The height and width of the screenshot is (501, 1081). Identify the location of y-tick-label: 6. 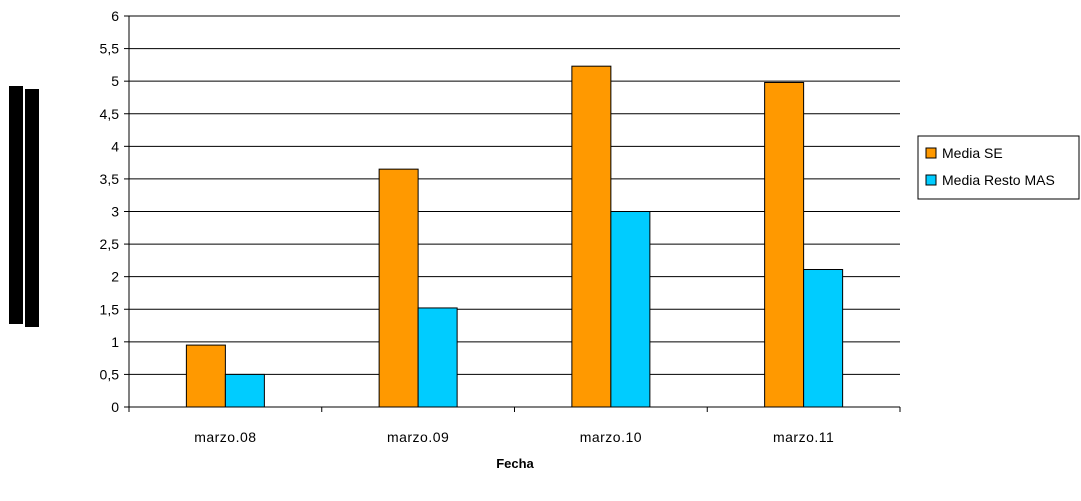
(115, 16).